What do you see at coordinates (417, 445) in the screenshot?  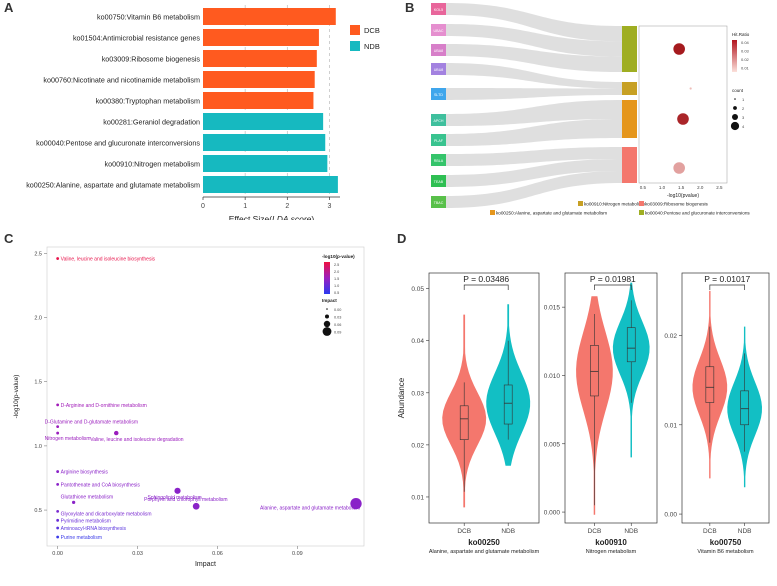 I see `y-tick-label: 0.02` at bounding box center [417, 445].